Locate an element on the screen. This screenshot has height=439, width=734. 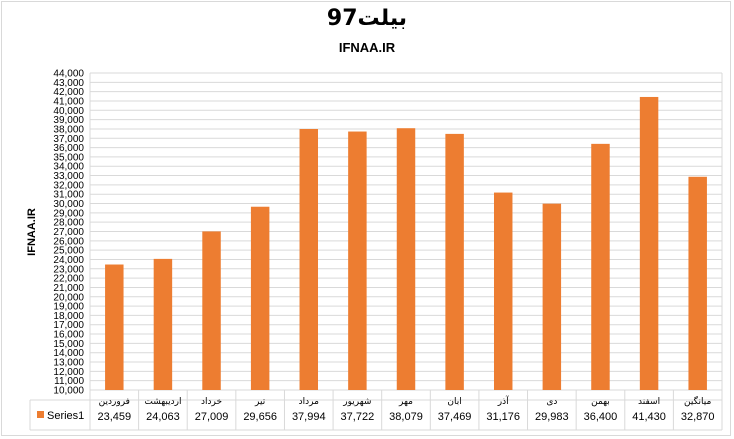
y-tick-label: 35,000 is located at coordinates (68, 157).